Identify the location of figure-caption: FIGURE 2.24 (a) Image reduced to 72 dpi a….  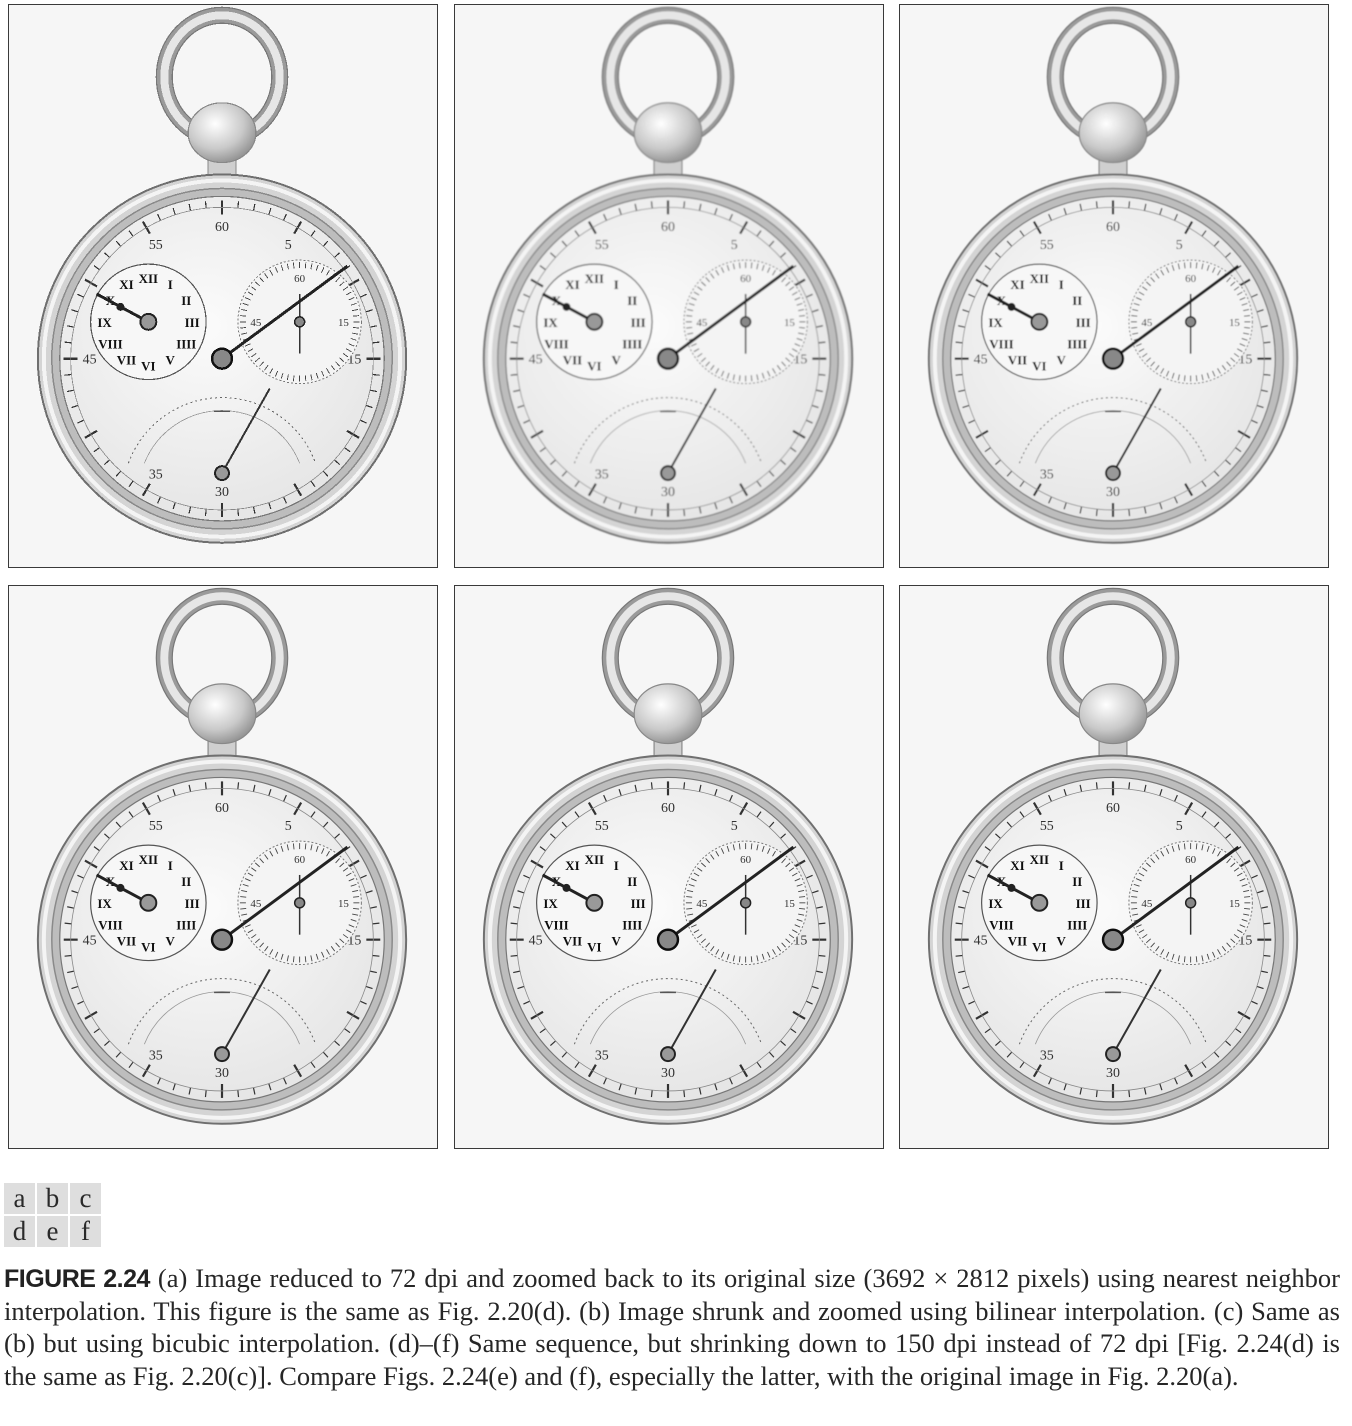
(672, 1327).